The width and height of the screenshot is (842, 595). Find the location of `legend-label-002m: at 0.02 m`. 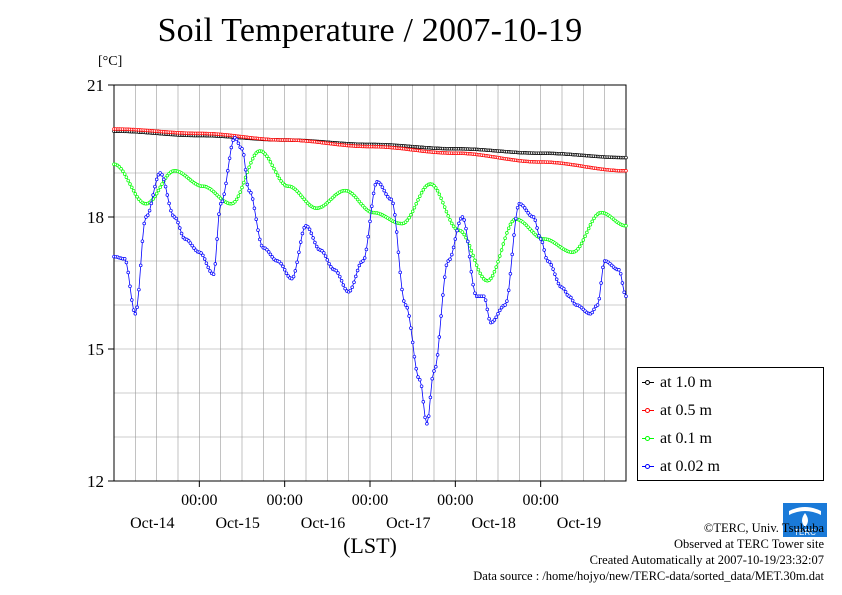

legend-label-002m: at 0.02 m is located at coordinates (690, 466).